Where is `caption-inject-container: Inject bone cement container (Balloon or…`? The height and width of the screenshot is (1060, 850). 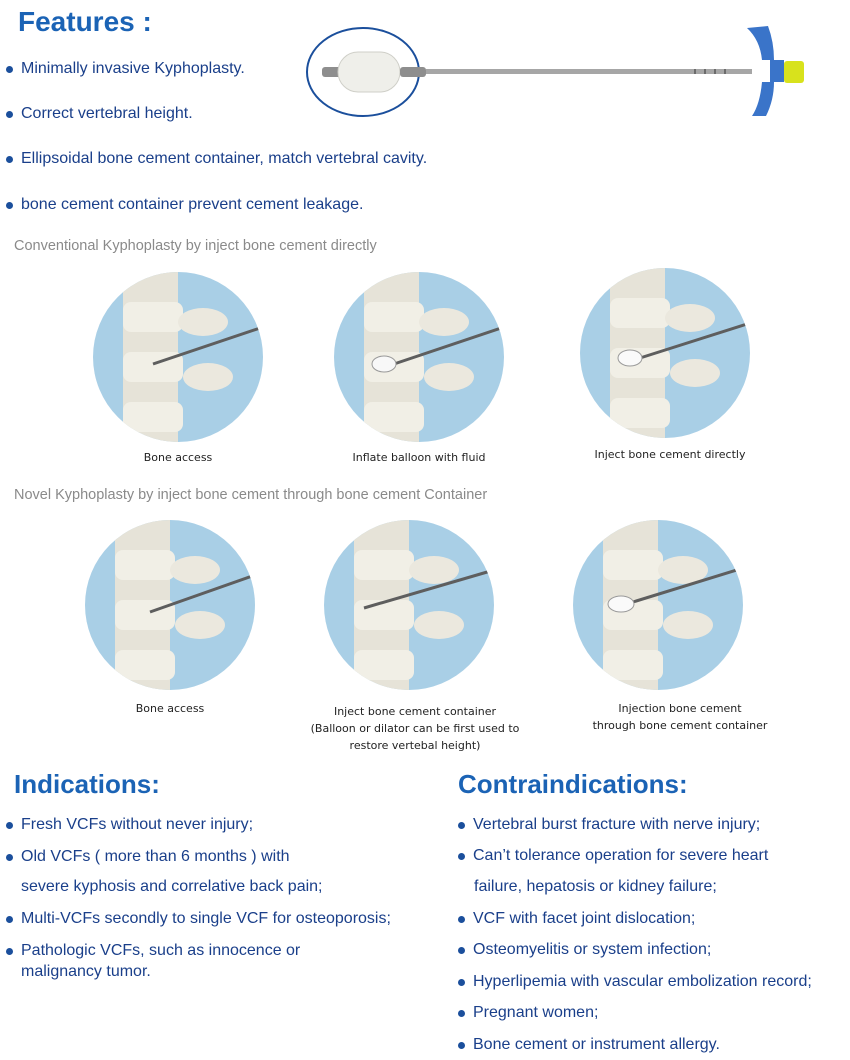
caption-inject-container: Inject bone cement container (Balloon or… is located at coordinates (415, 728).